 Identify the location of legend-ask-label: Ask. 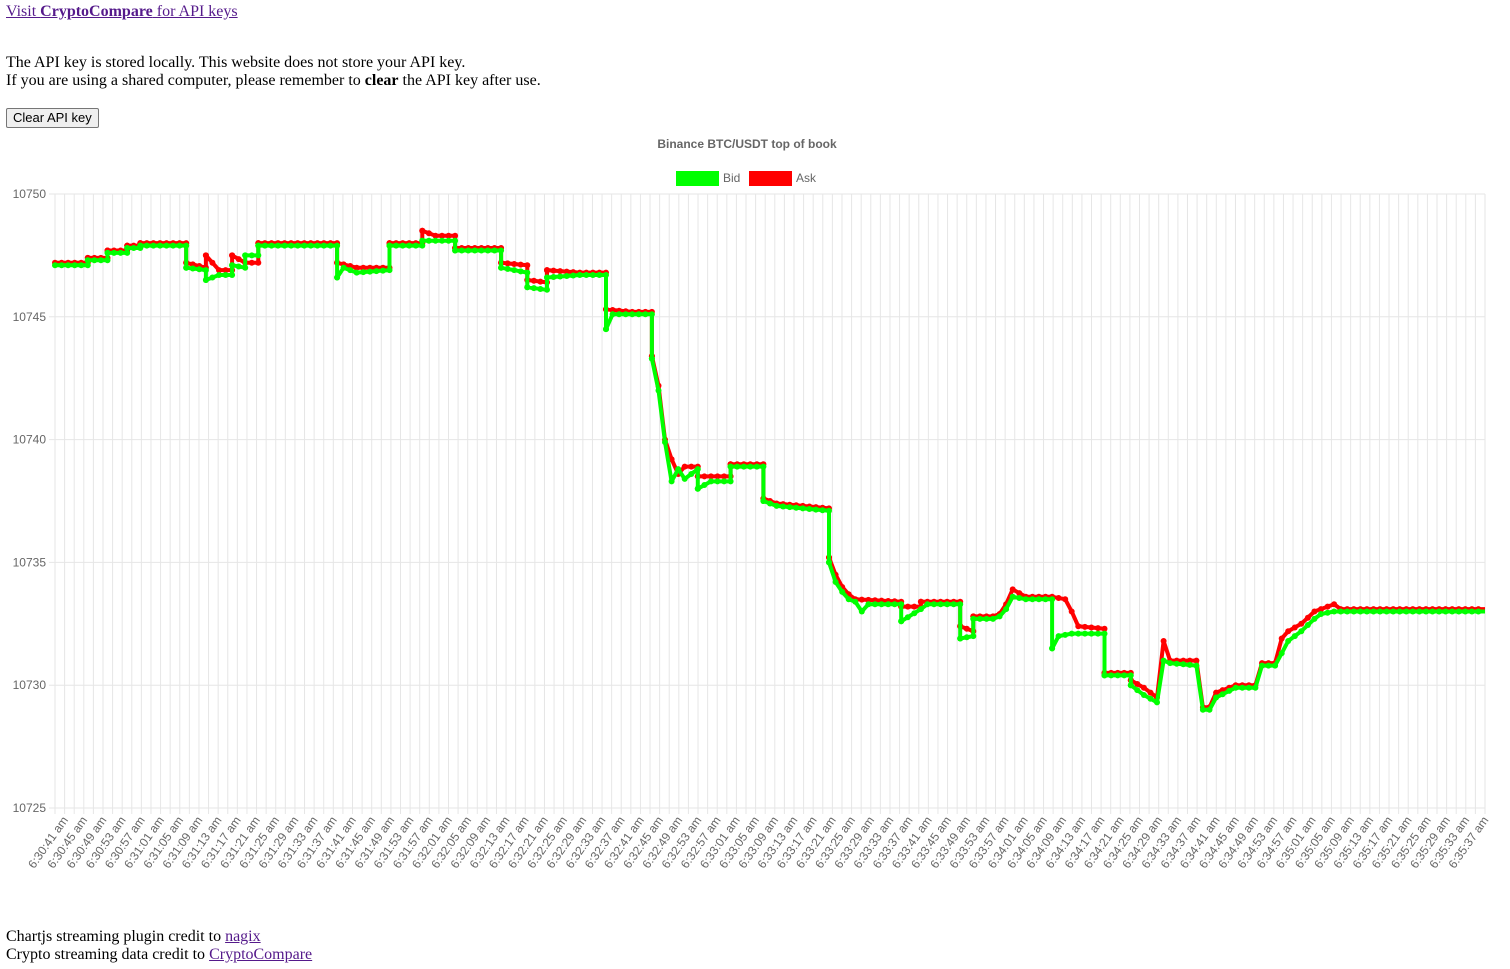
(806, 178).